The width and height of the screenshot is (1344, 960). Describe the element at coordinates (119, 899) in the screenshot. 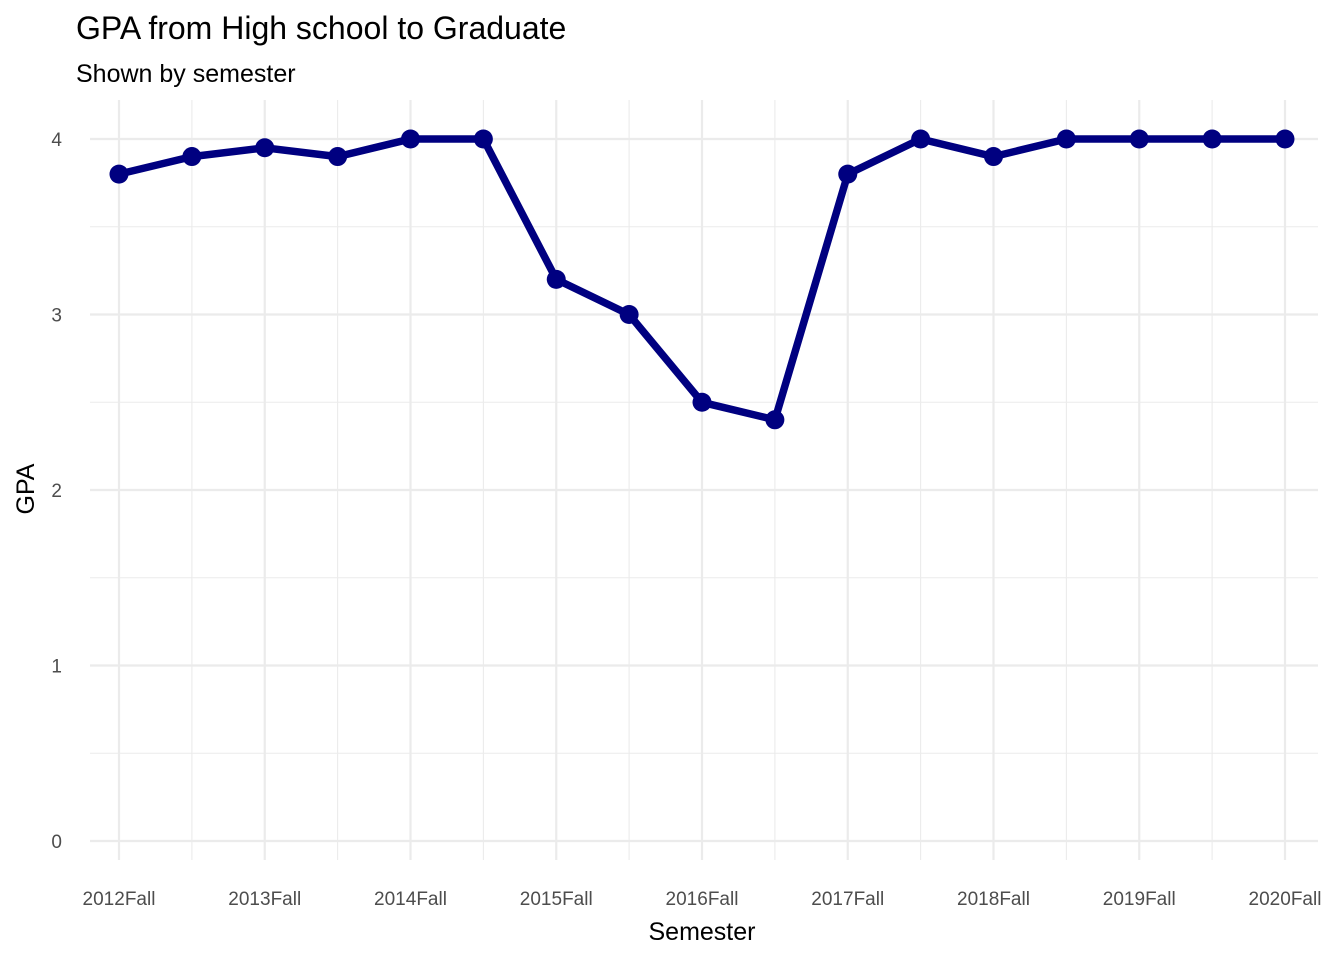

I see `x-tick-label: 2012Fall` at that location.